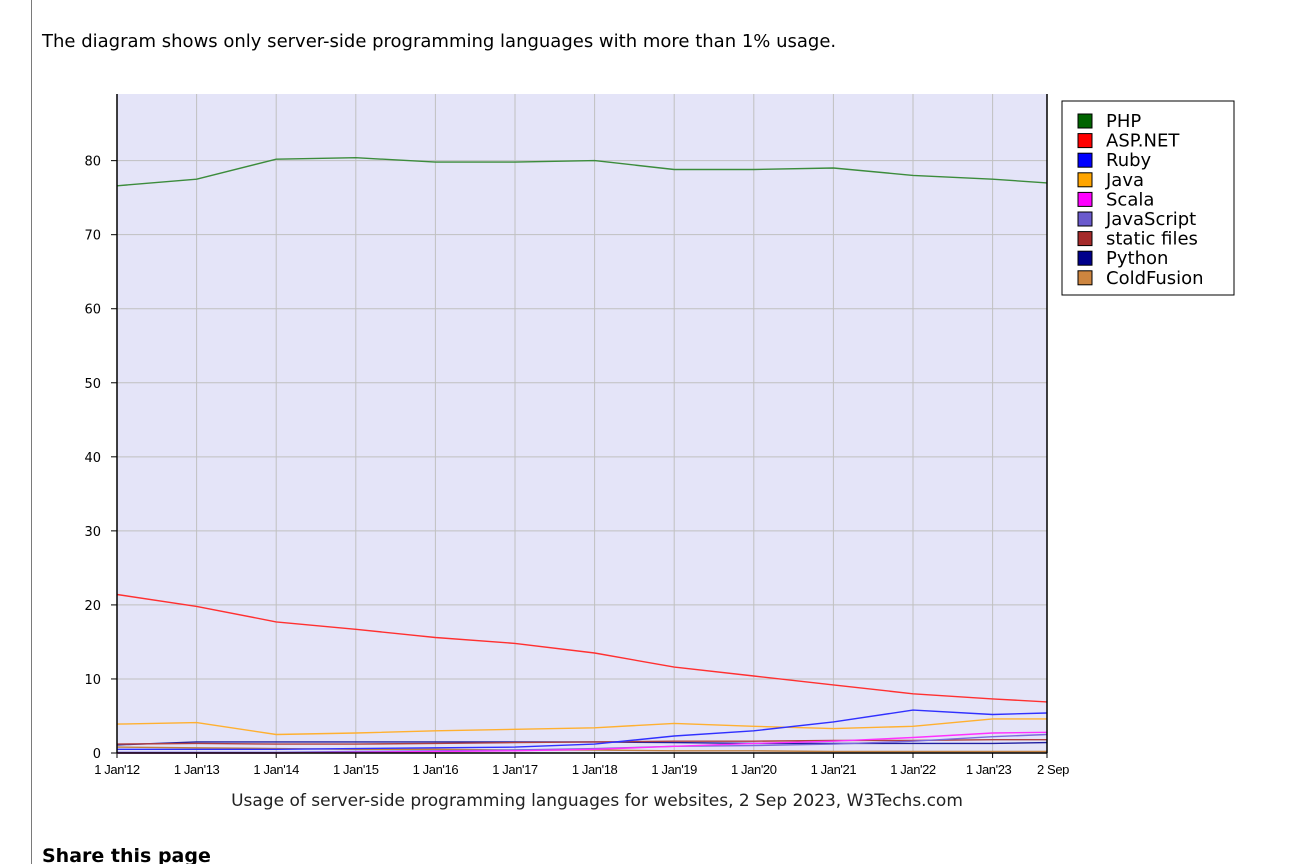 The height and width of the screenshot is (864, 1314). What do you see at coordinates (126, 854) in the screenshot?
I see `share-heading: Share this page` at bounding box center [126, 854].